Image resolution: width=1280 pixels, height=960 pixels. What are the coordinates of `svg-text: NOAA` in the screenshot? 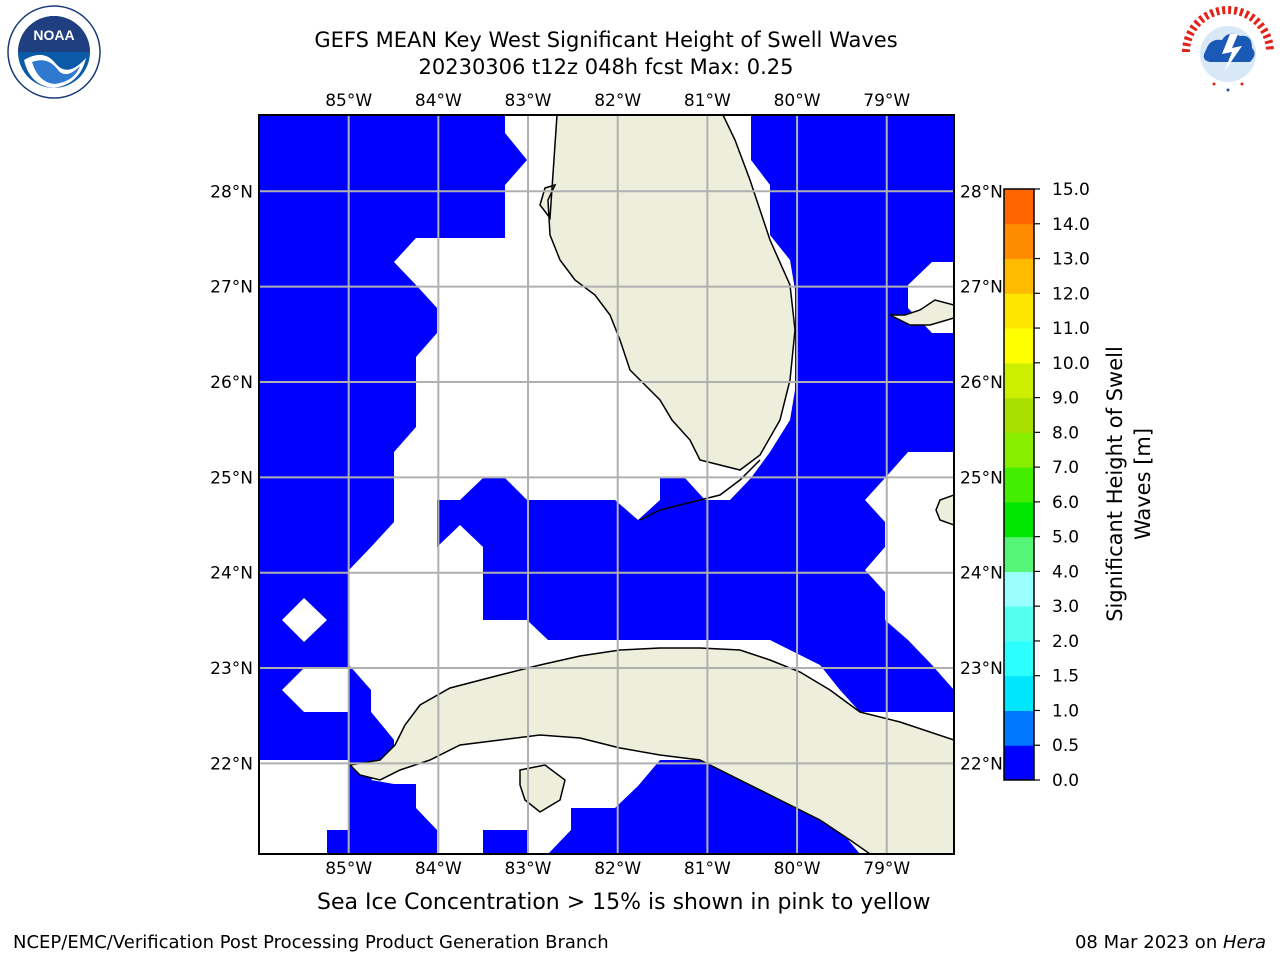 It's located at (53, 35).